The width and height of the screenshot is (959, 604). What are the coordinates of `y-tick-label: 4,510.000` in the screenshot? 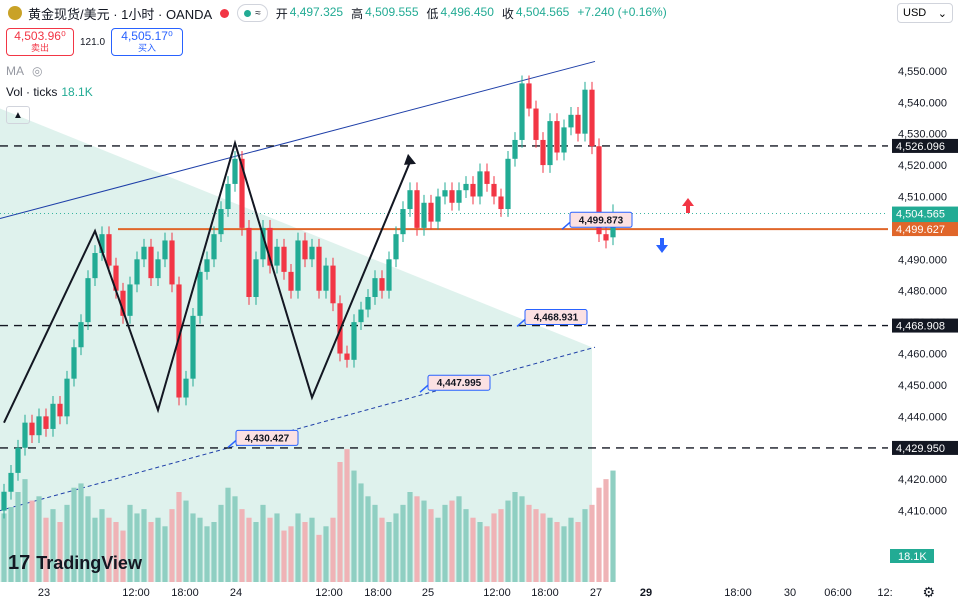 It's located at (922, 197).